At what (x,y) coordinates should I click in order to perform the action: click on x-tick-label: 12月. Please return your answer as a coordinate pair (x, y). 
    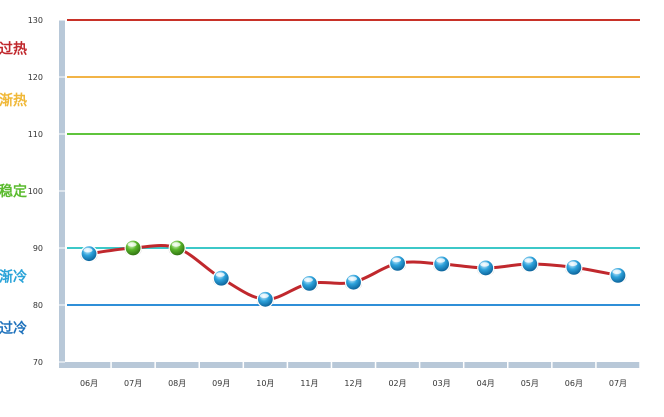
    Looking at the image, I should click on (353, 383).